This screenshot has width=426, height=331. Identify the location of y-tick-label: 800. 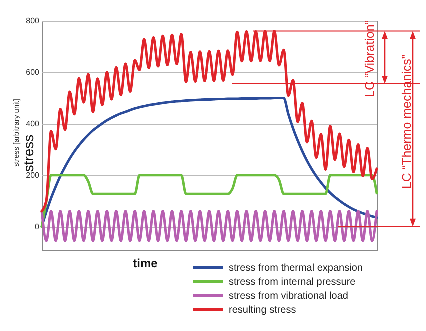
(33, 21).